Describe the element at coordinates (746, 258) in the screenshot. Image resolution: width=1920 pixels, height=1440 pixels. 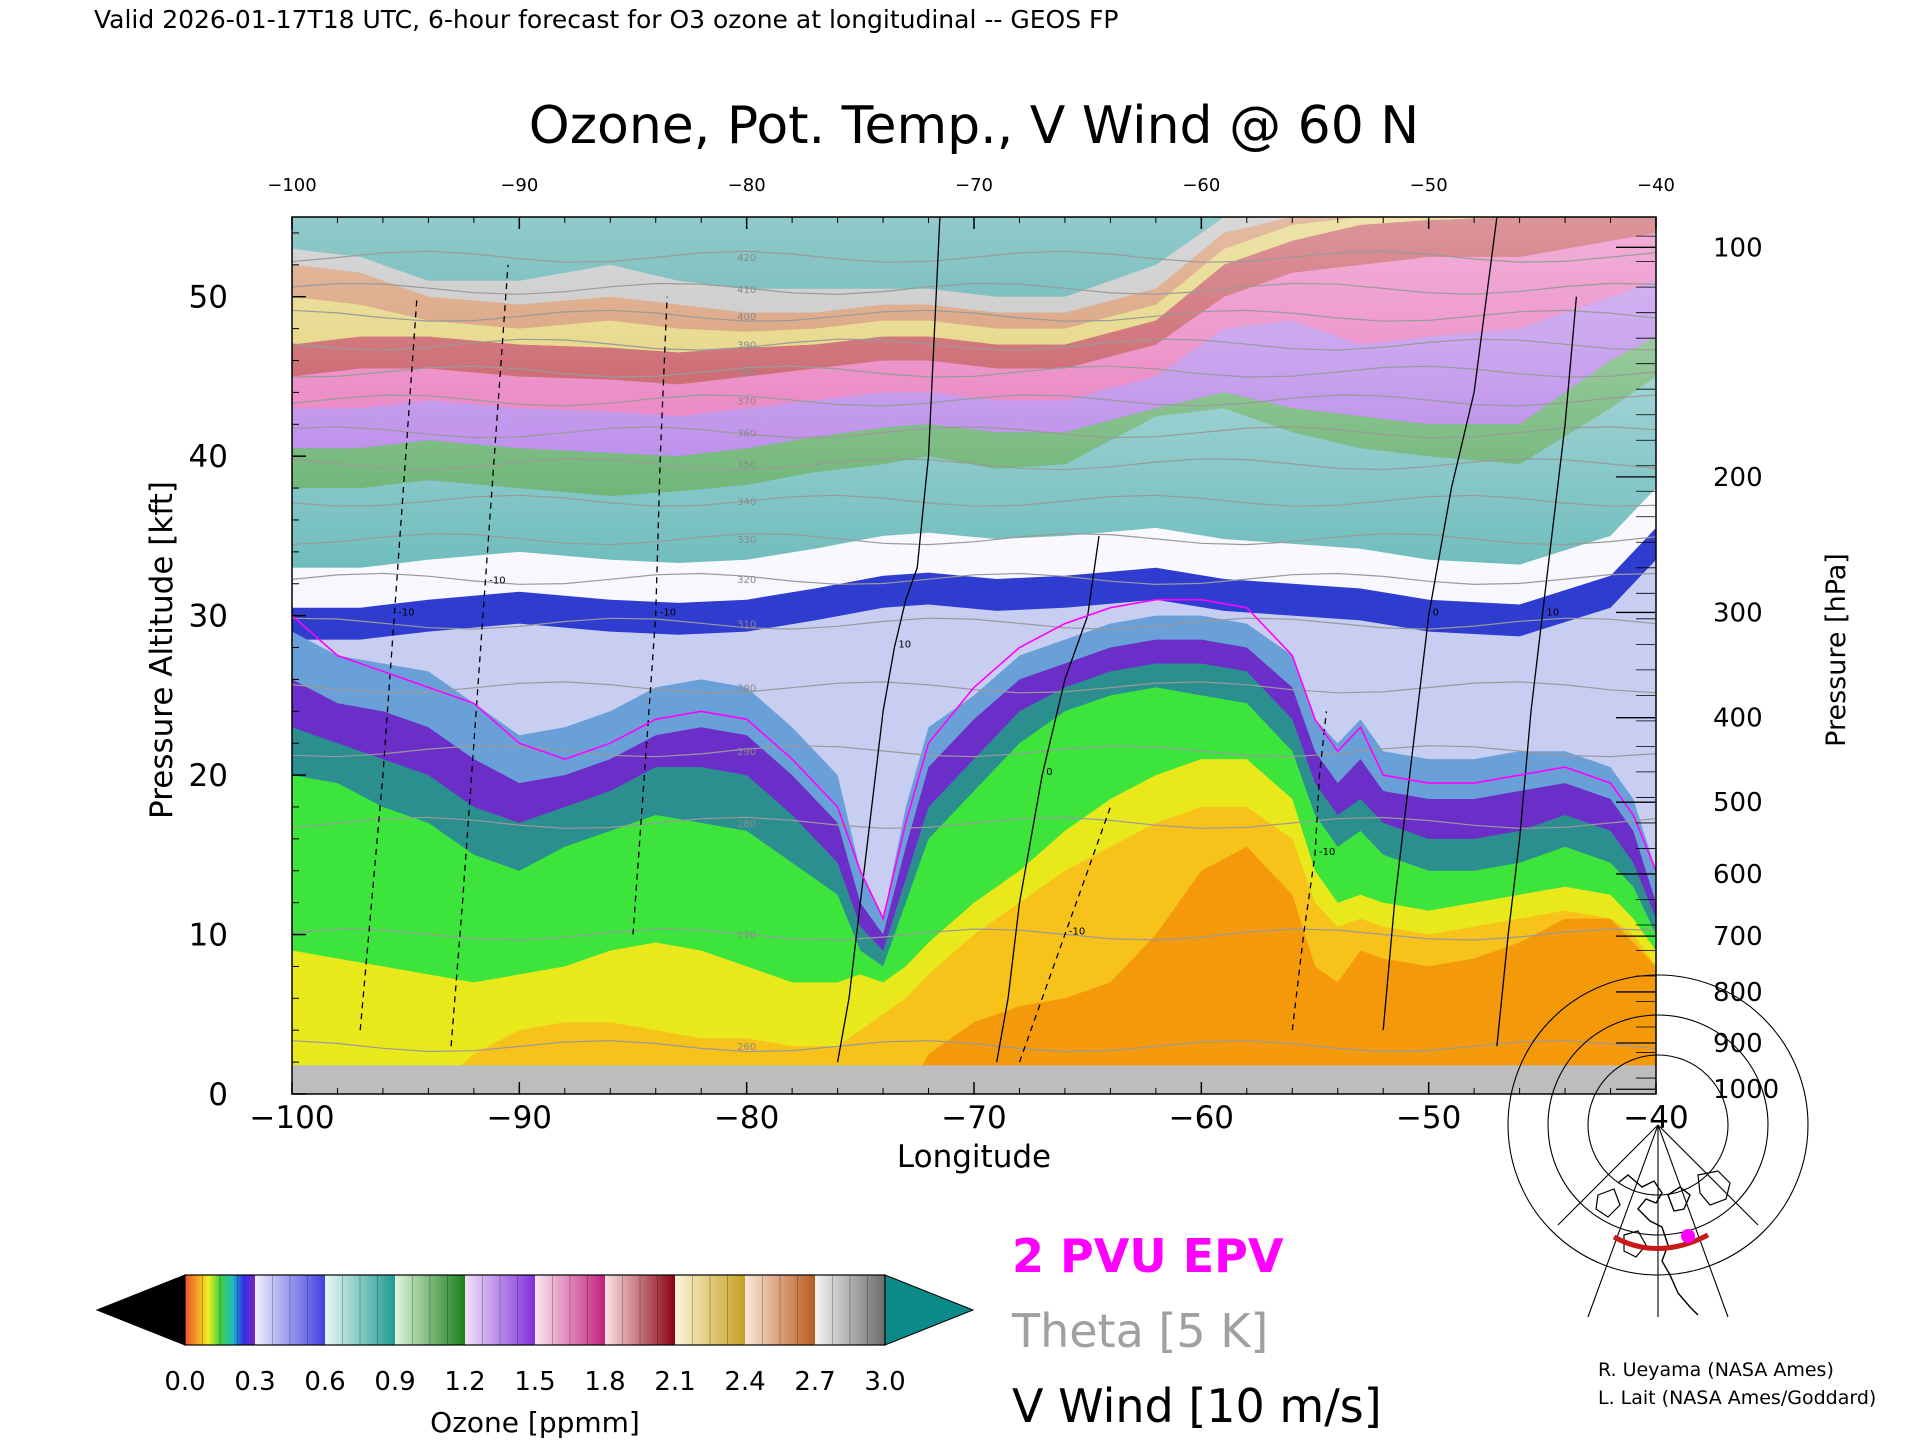
I see `theta-label: 420` at that location.